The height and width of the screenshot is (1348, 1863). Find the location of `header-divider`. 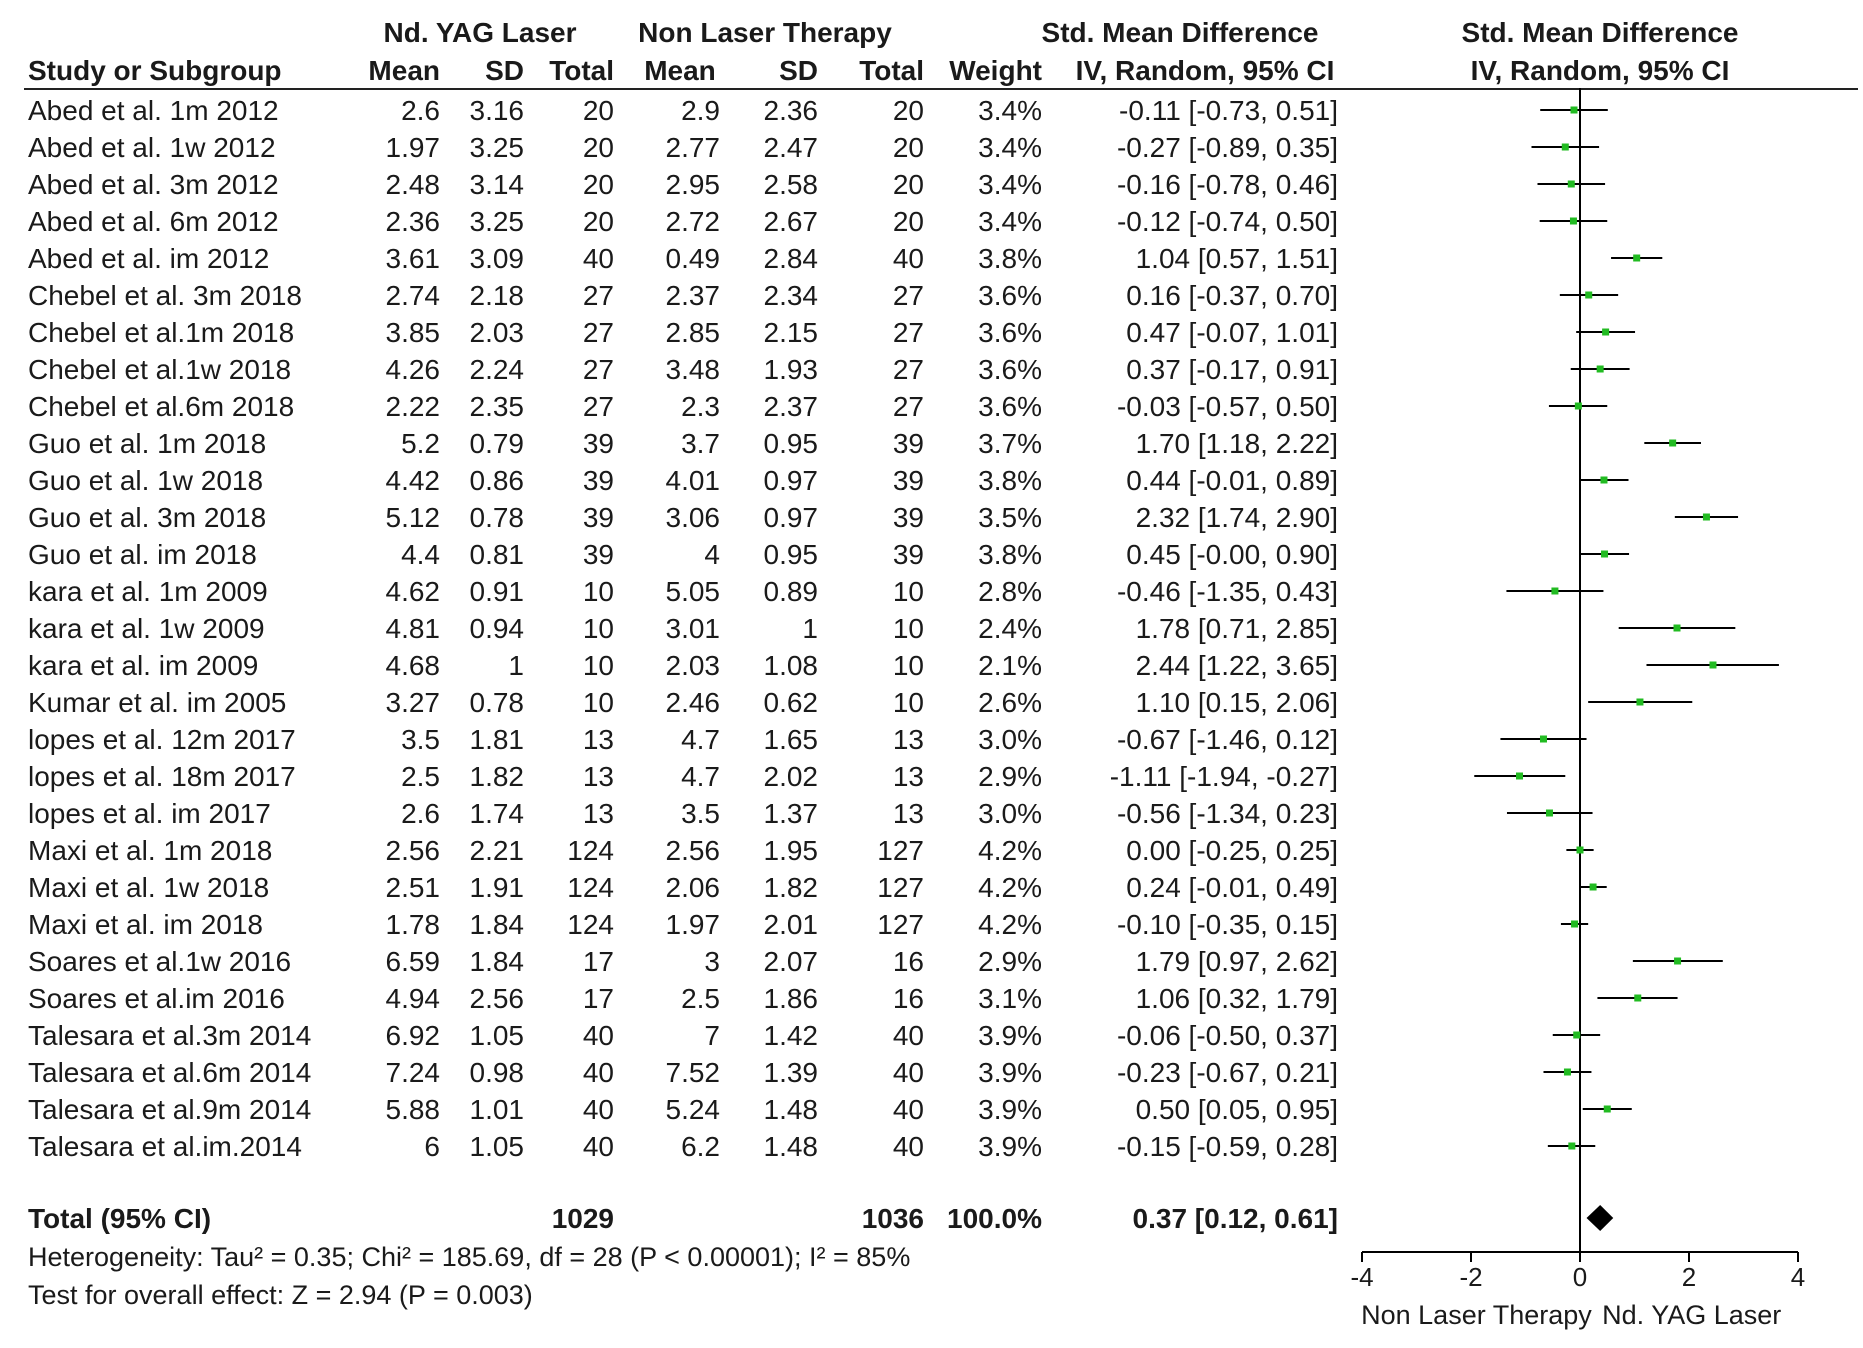

header-divider is located at coordinates (941, 89).